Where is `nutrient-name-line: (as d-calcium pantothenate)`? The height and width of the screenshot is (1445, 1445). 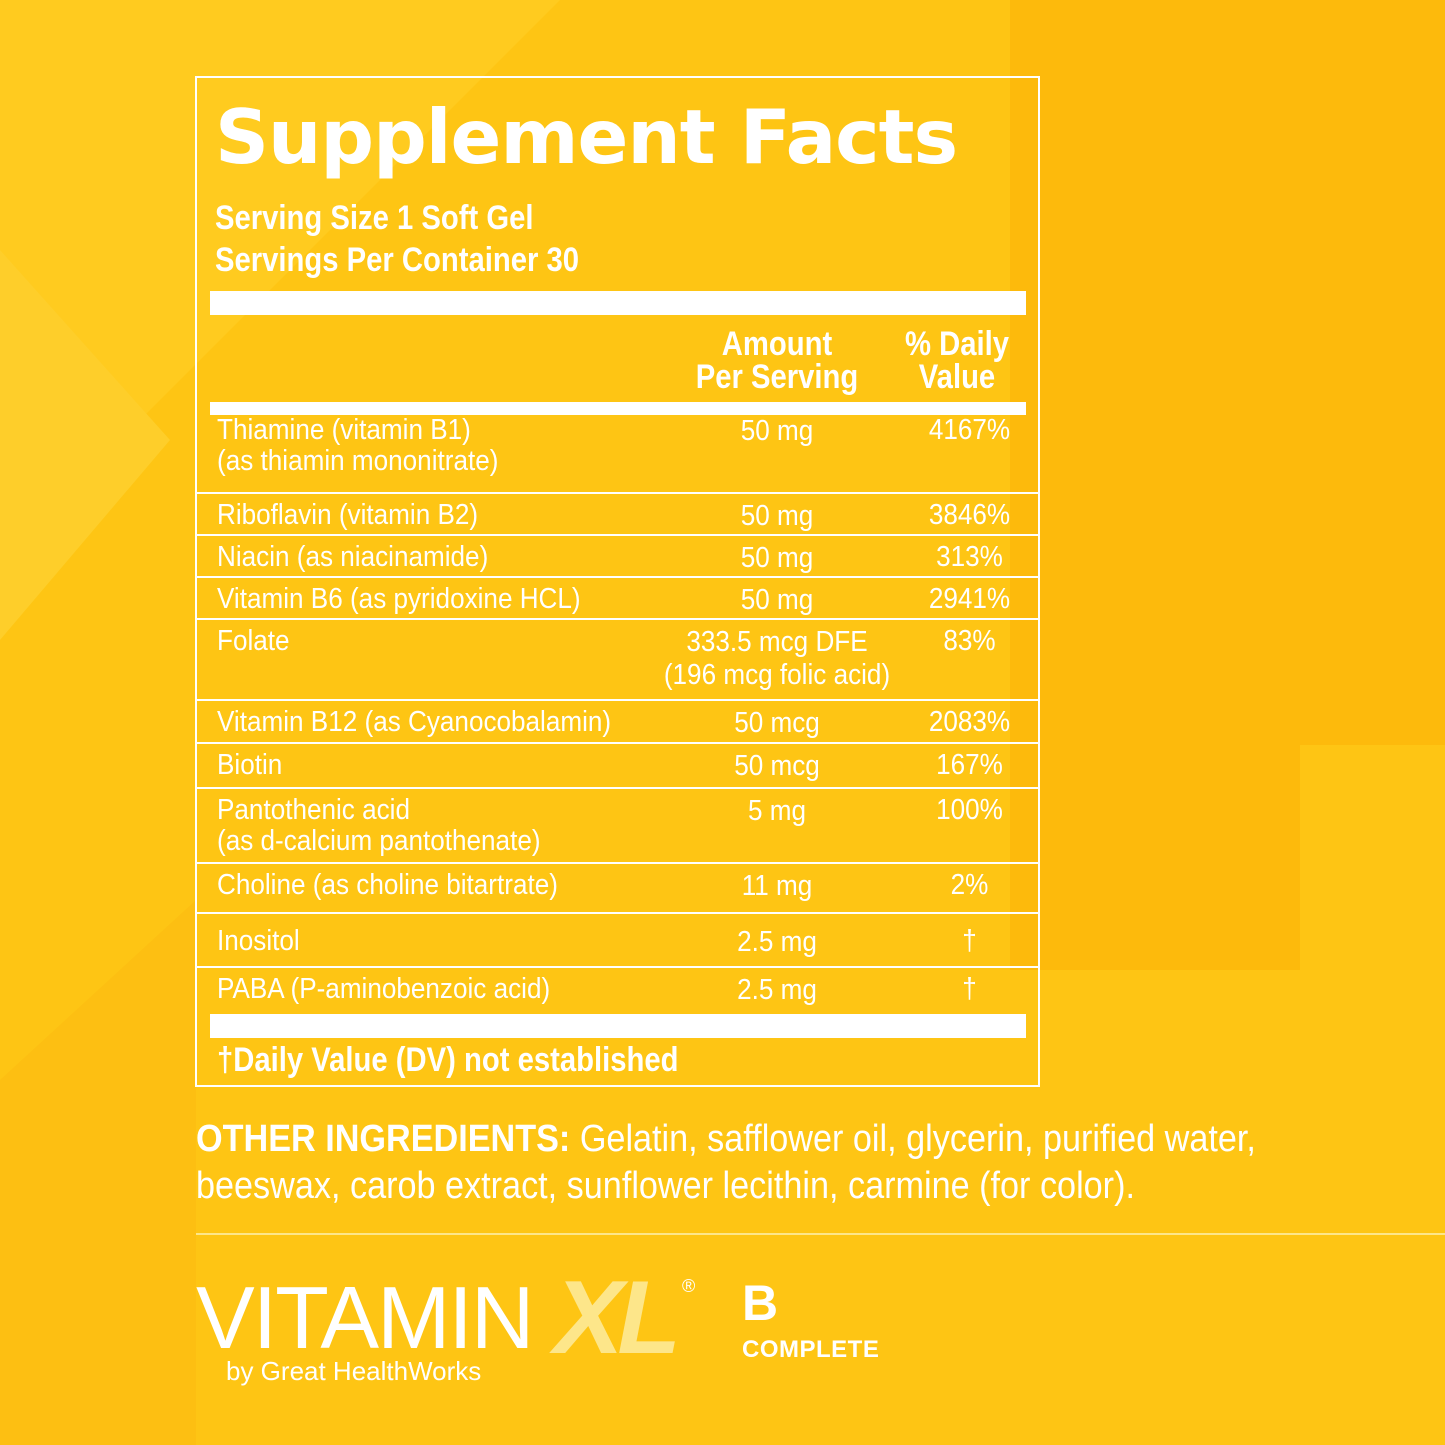 nutrient-name-line: (as d-calcium pantothenate) is located at coordinates (379, 841).